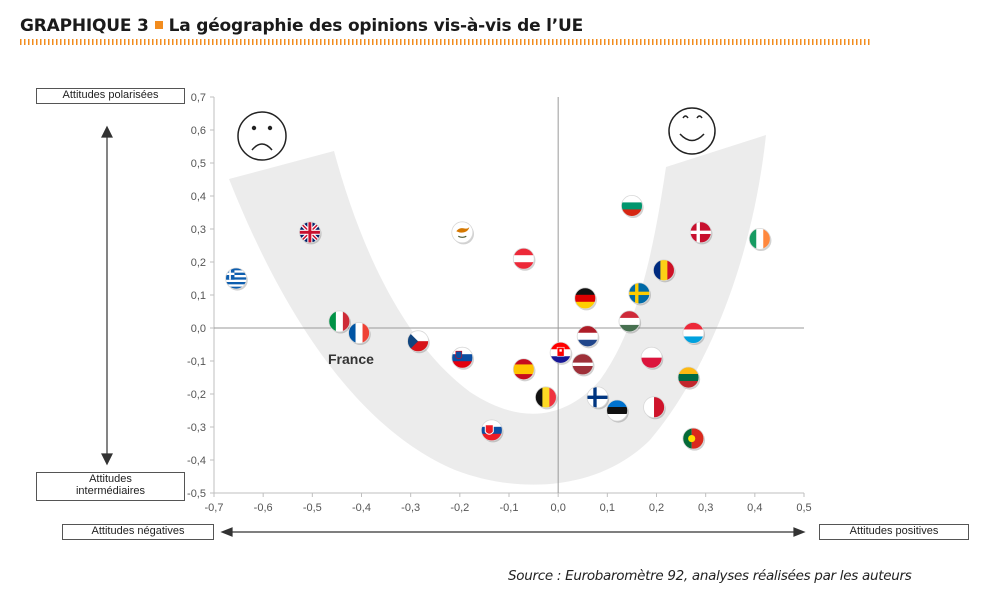  Describe the element at coordinates (760, 239) in the screenshot. I see `flag-point-ie` at that location.